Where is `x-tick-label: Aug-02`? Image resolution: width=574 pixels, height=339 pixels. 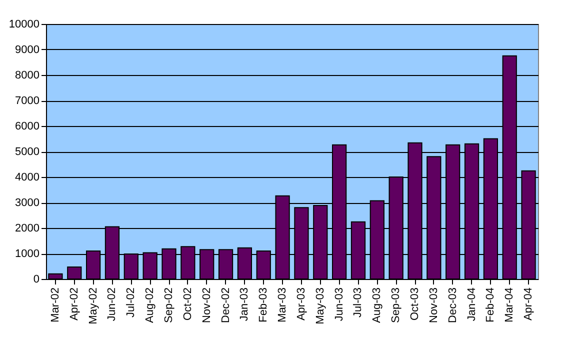
x-tick-label: Aug-02 is located at coordinates (150, 305).